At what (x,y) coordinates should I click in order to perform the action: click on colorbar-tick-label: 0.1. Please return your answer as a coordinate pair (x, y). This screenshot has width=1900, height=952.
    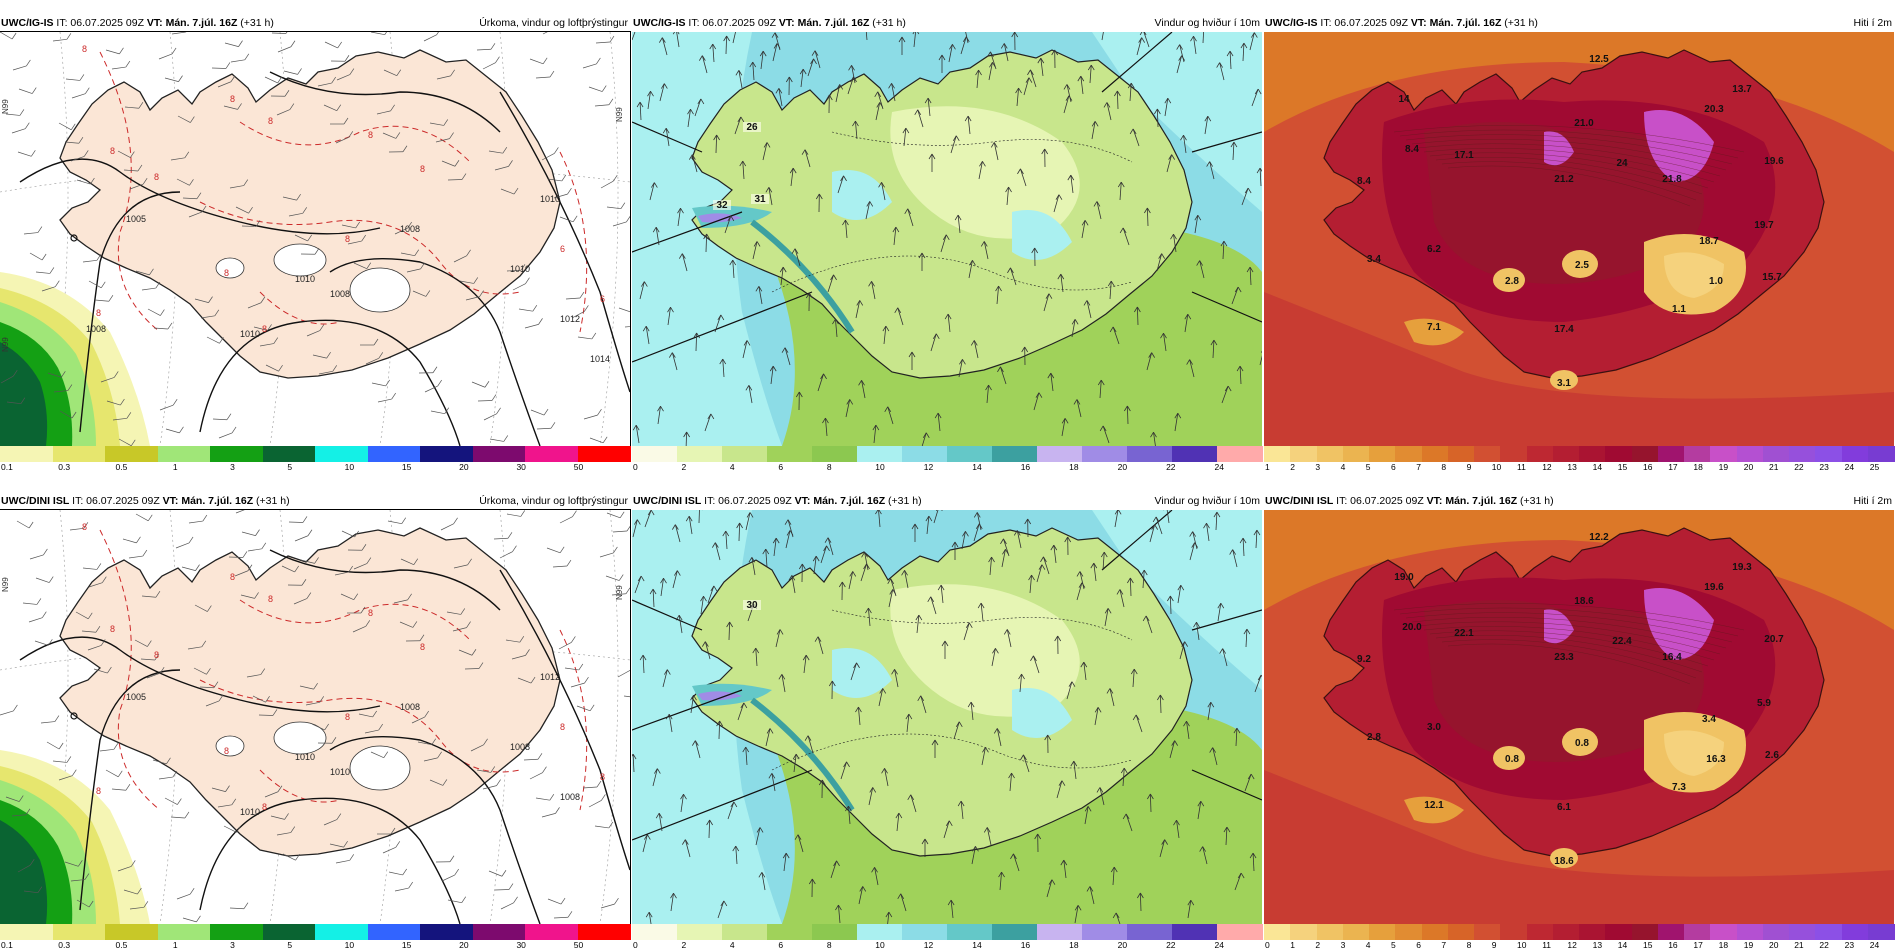
    Looking at the image, I should click on (7, 945).